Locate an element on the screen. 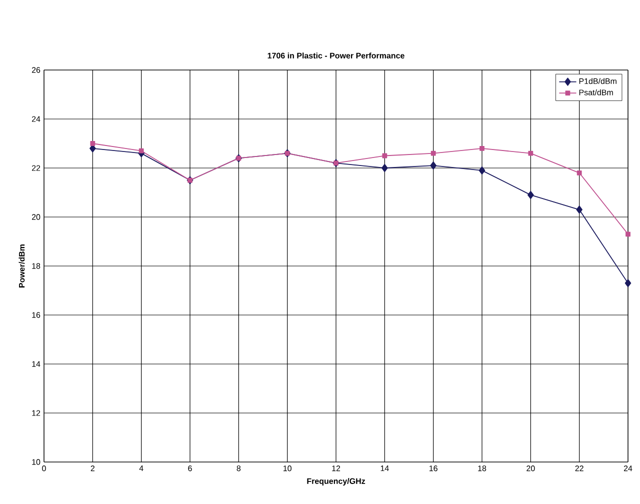  x-tick-label: 12 is located at coordinates (336, 469).